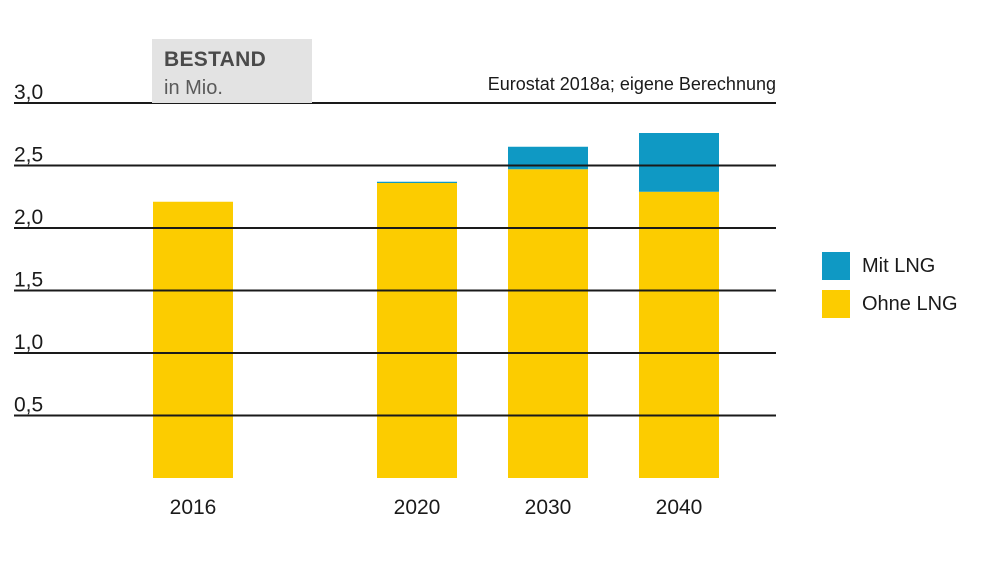 The height and width of the screenshot is (562, 1000). What do you see at coordinates (28, 280) in the screenshot?
I see `y-tick-label: 1,5` at bounding box center [28, 280].